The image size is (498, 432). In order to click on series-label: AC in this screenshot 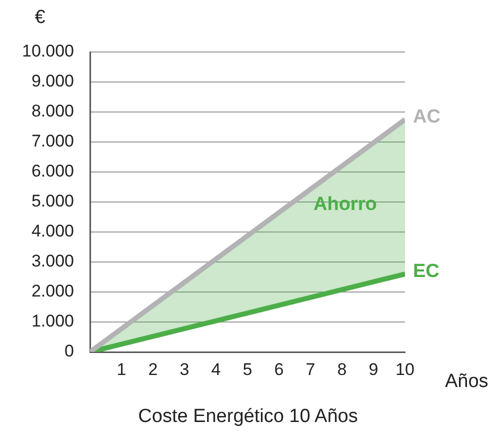, I will do `click(427, 117)`.